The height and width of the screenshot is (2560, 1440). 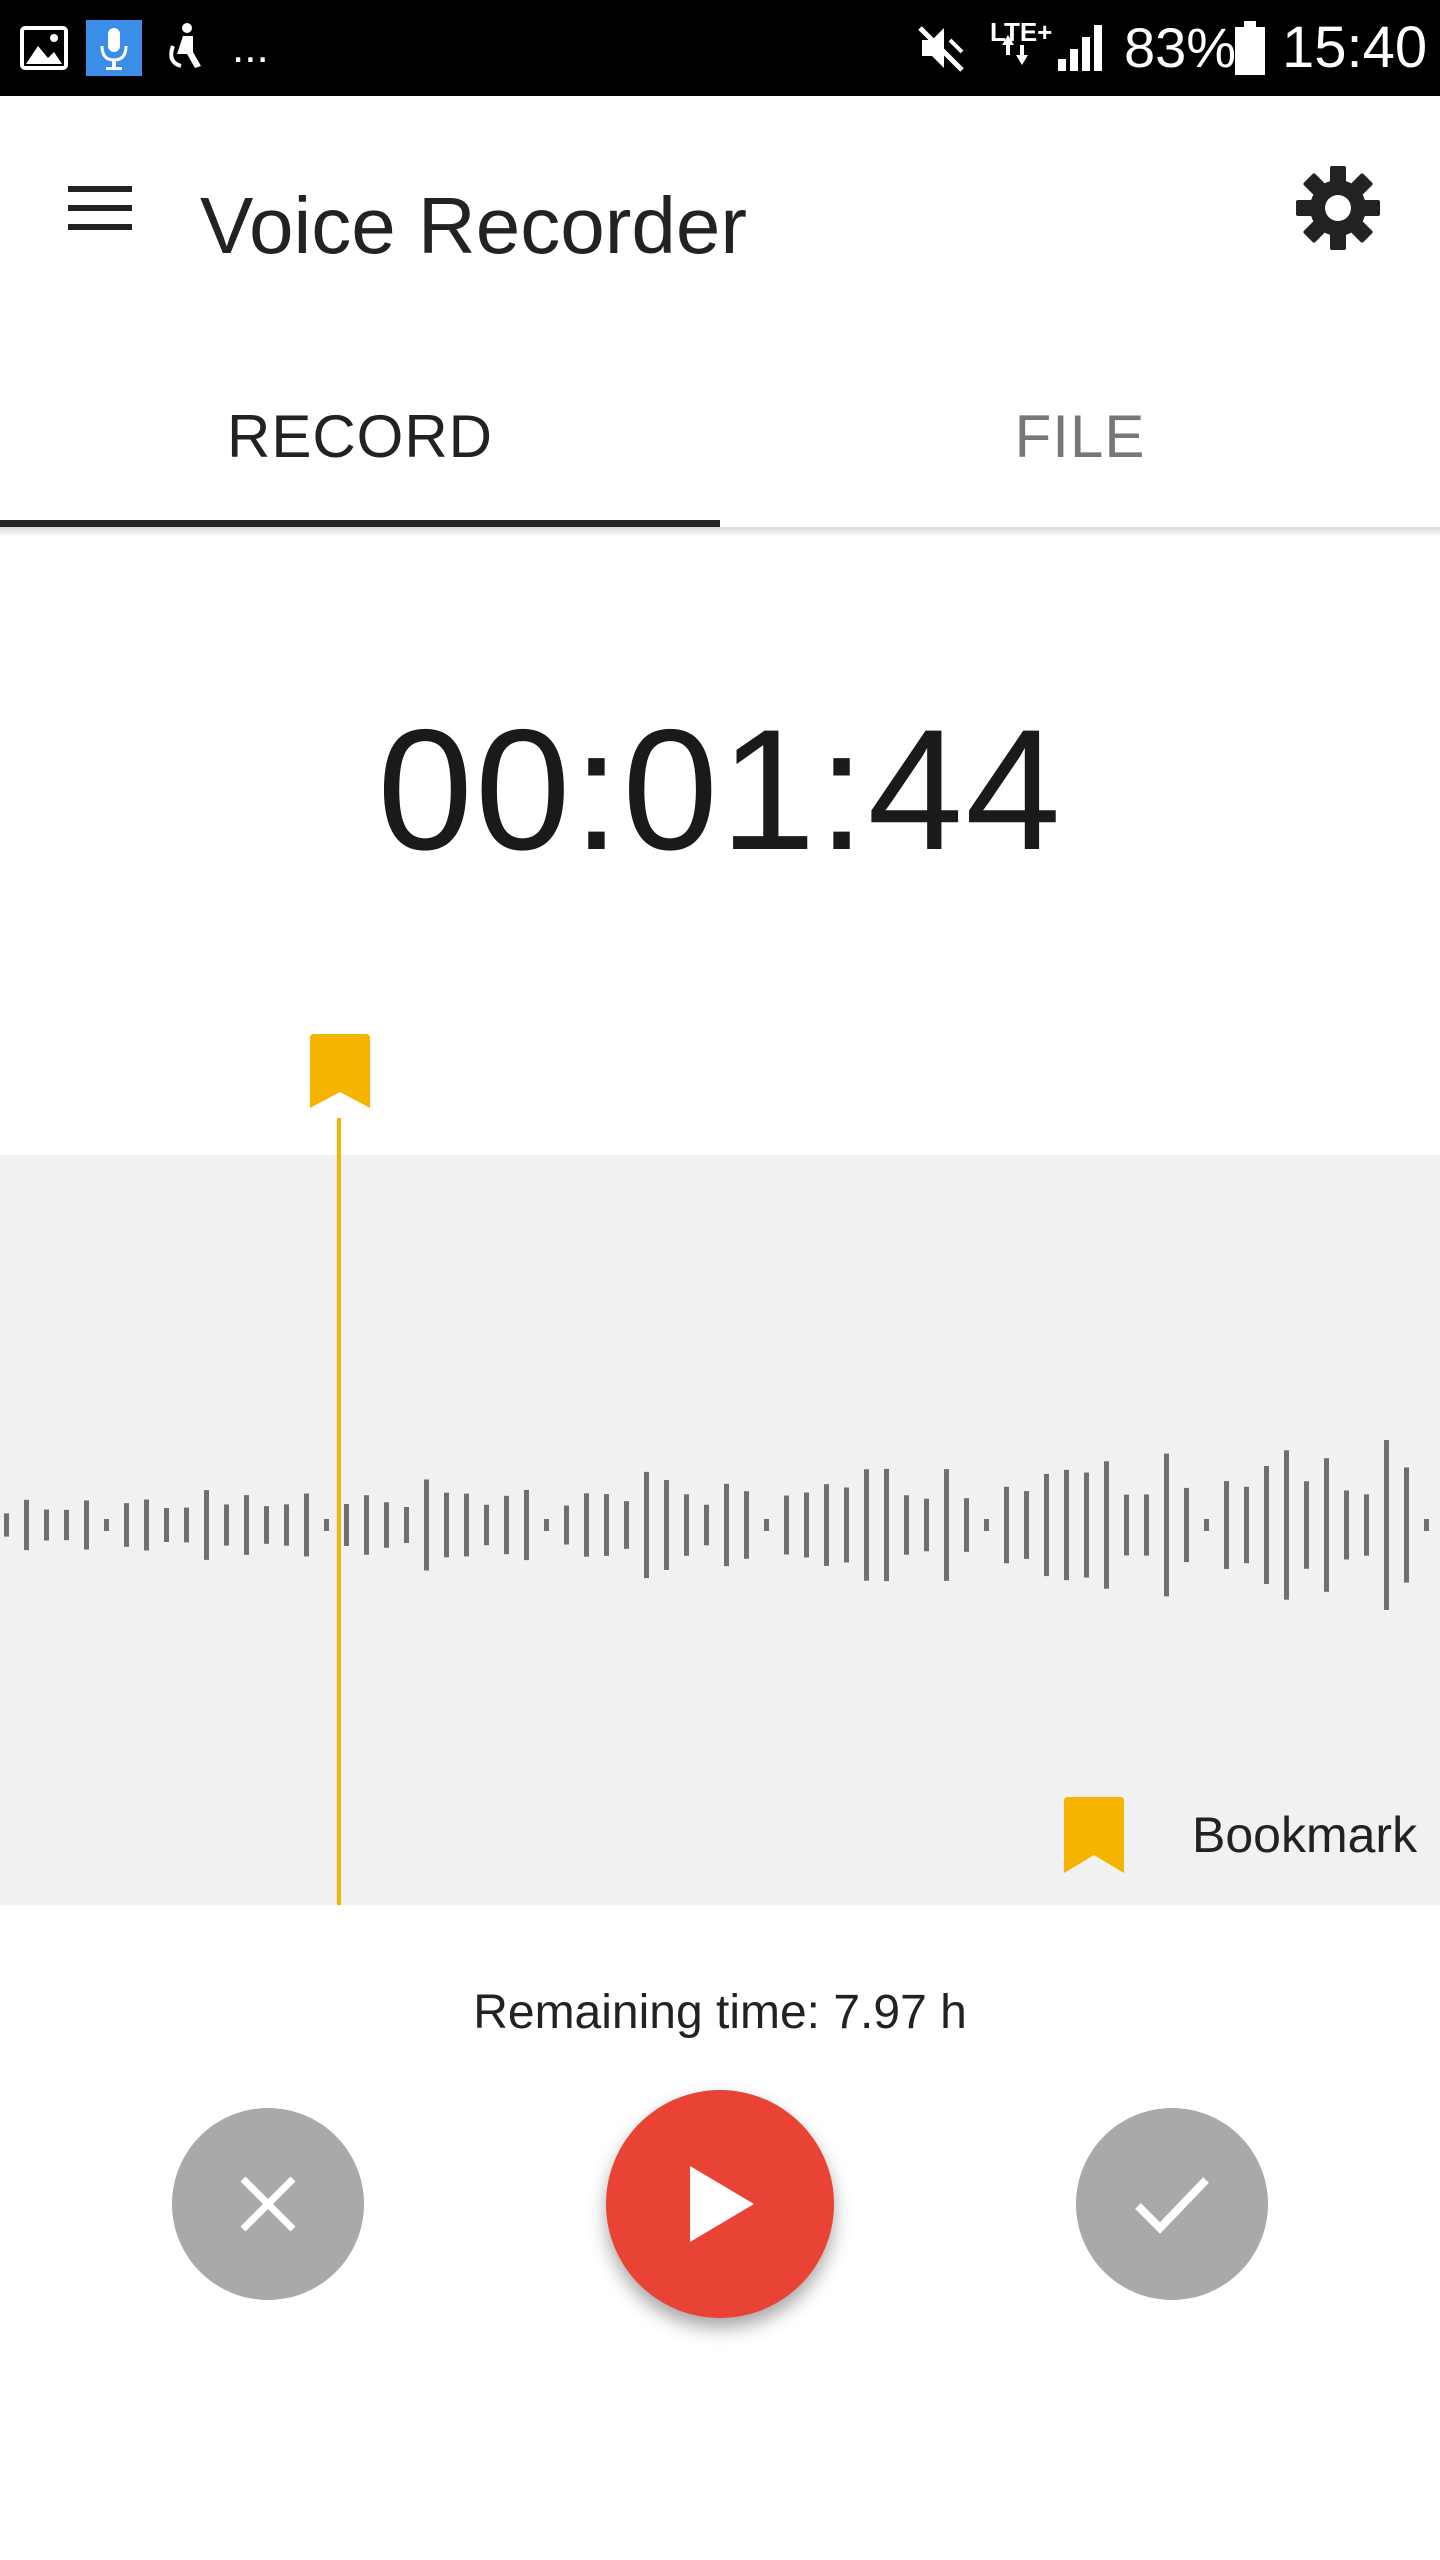 I want to click on network-type: LTE+, so click(x=1021, y=32).